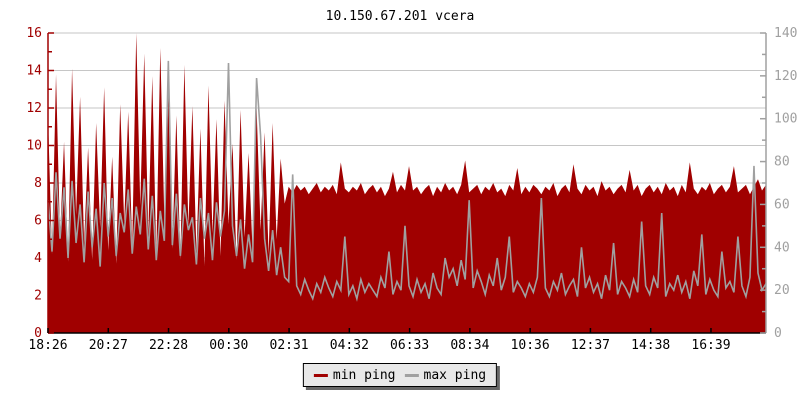  I want to click on x-tick-label: 08:34, so click(469, 345).